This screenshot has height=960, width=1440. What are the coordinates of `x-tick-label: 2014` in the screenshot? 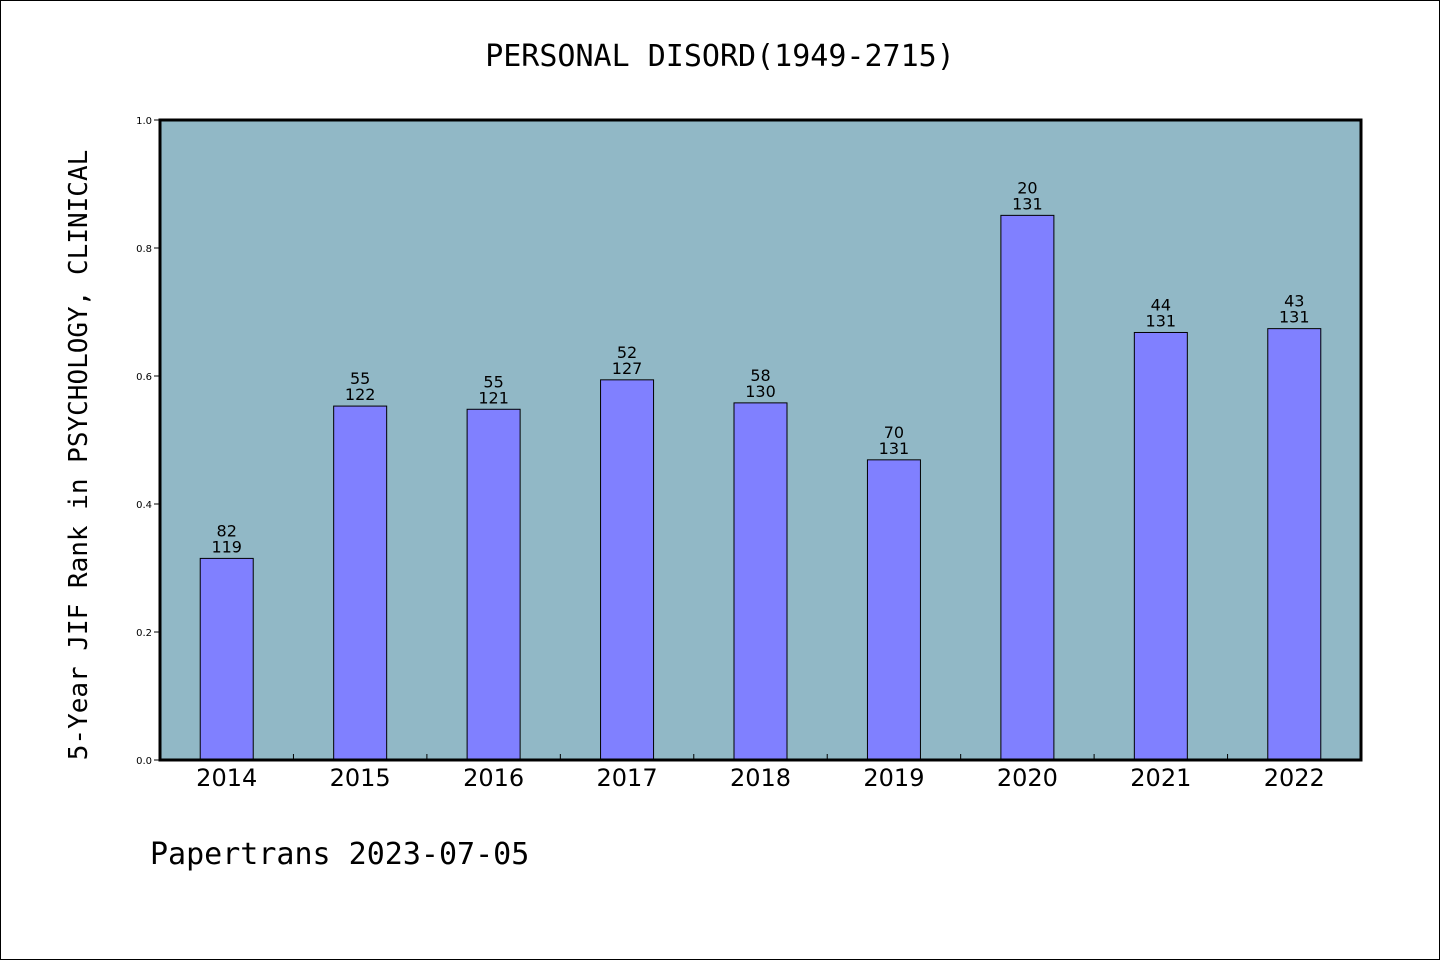 It's located at (226, 778).